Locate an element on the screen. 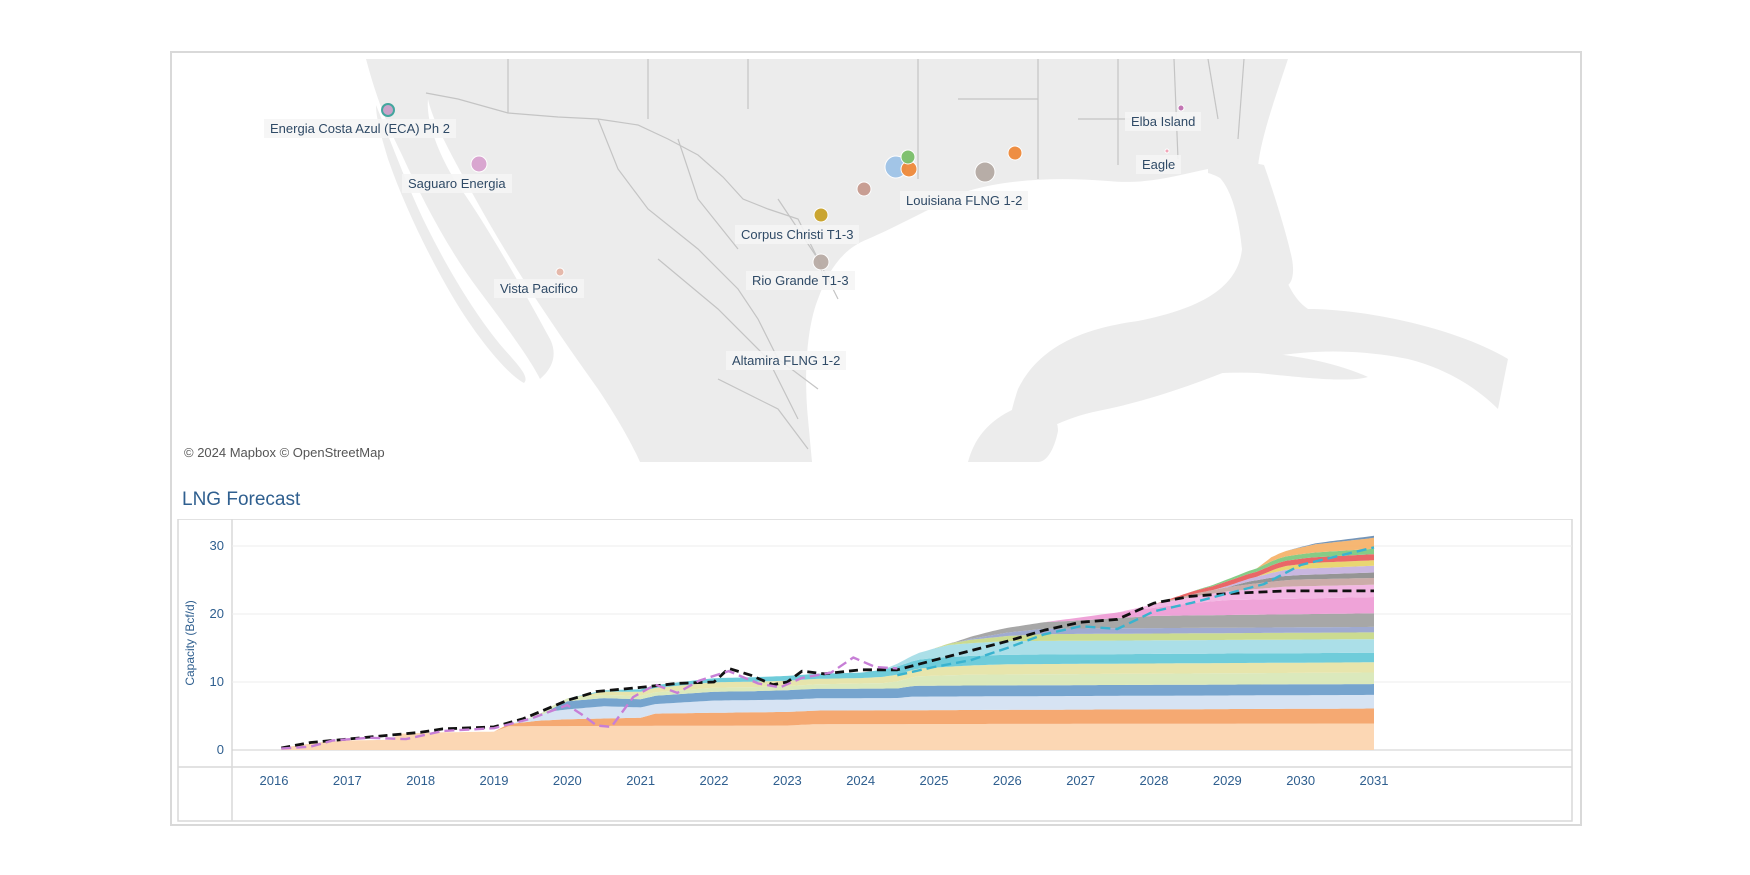 The height and width of the screenshot is (875, 1750). marker-rio is located at coordinates (821, 262).